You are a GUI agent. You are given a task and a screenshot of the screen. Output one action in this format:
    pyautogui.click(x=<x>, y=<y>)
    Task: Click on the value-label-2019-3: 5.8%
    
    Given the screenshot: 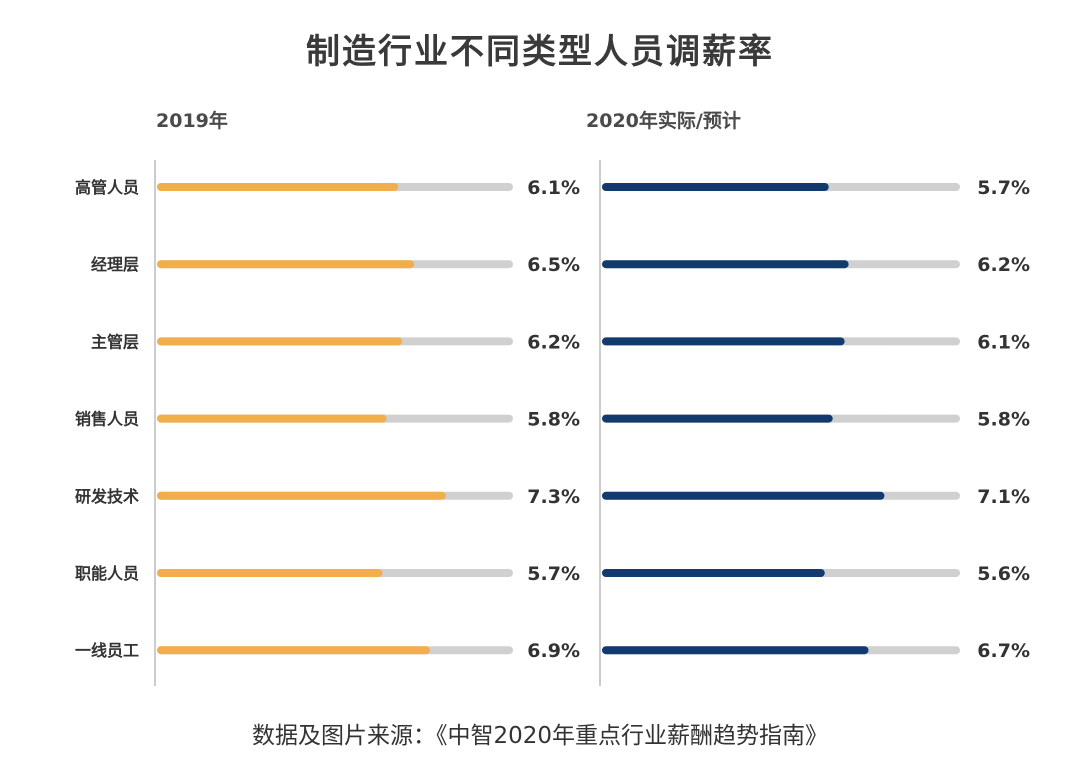 What is the action you would take?
    pyautogui.click(x=553, y=420)
    